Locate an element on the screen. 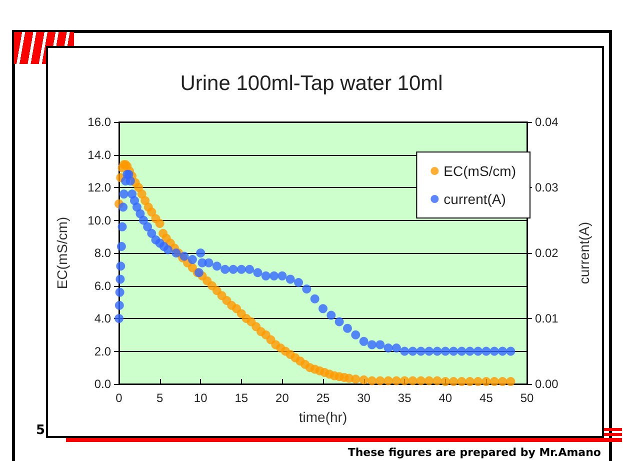 Image resolution: width=623 pixels, height=461 pixels. y-tick-label: 2.0 is located at coordinates (103, 351).